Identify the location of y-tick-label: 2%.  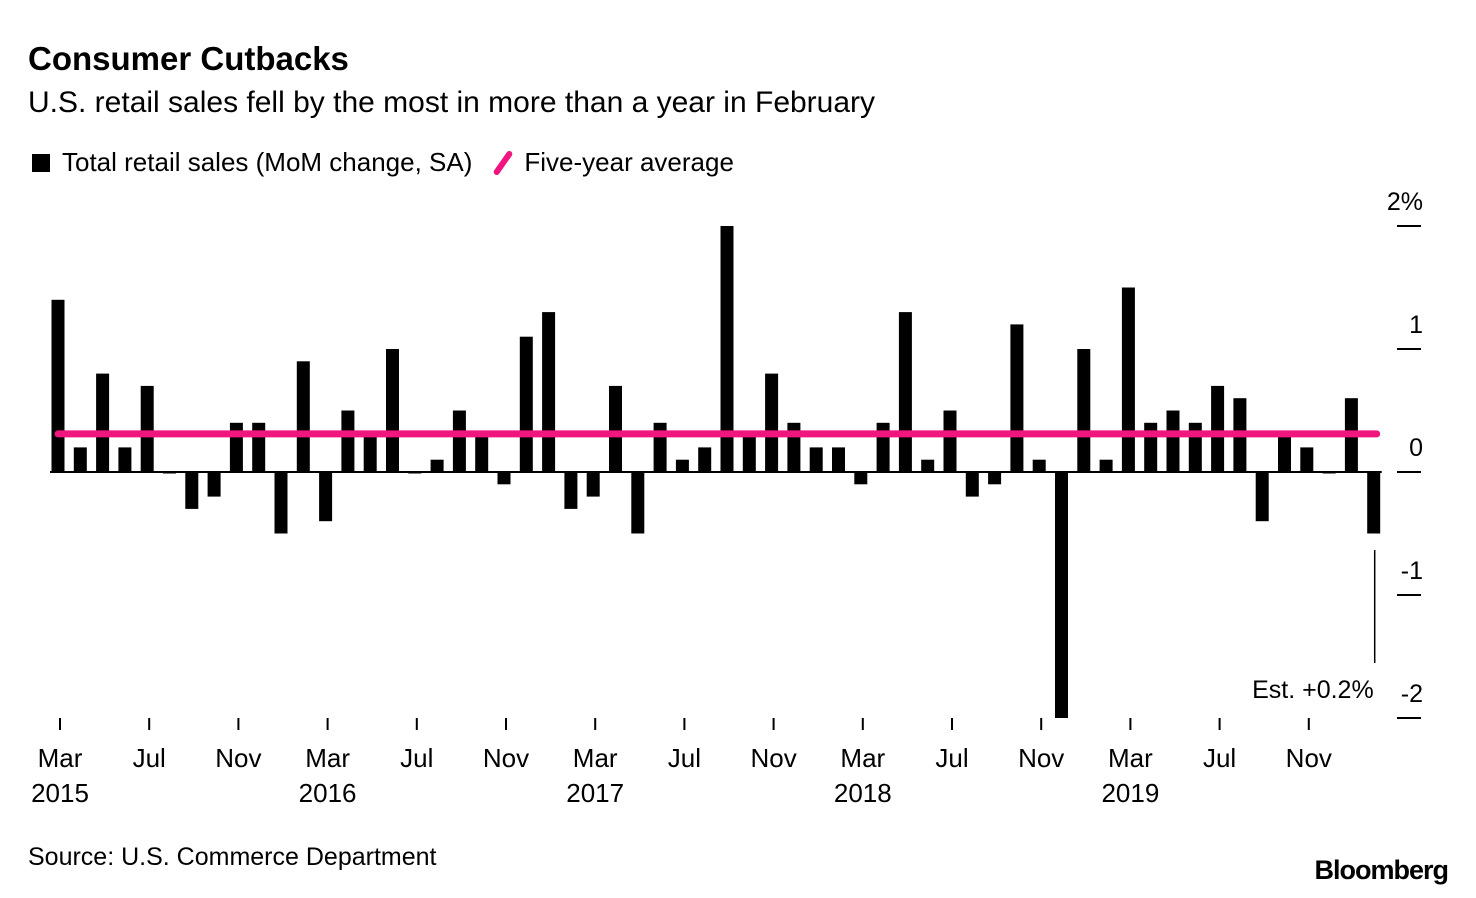
(1405, 202).